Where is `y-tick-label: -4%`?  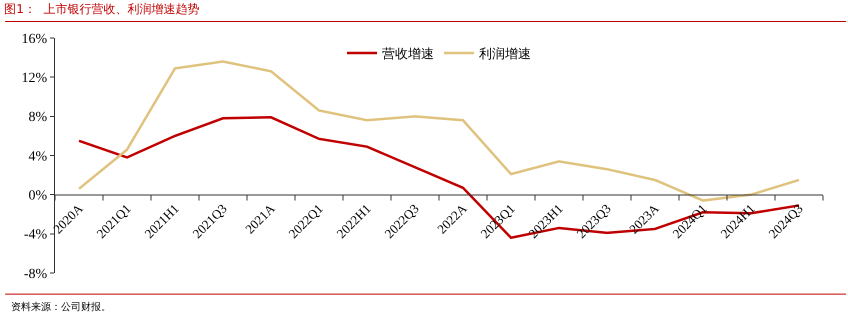 y-tick-label: -4% is located at coordinates (36, 235).